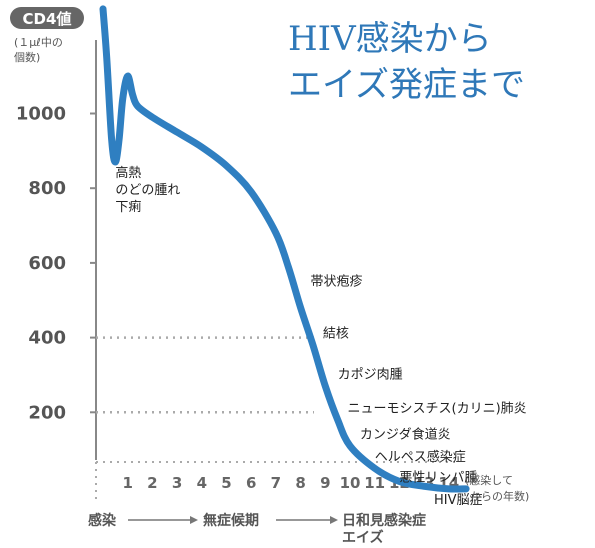 This screenshot has width=595, height=548. I want to click on y-ticks: 200 400 600 800 1000, so click(56, 263).